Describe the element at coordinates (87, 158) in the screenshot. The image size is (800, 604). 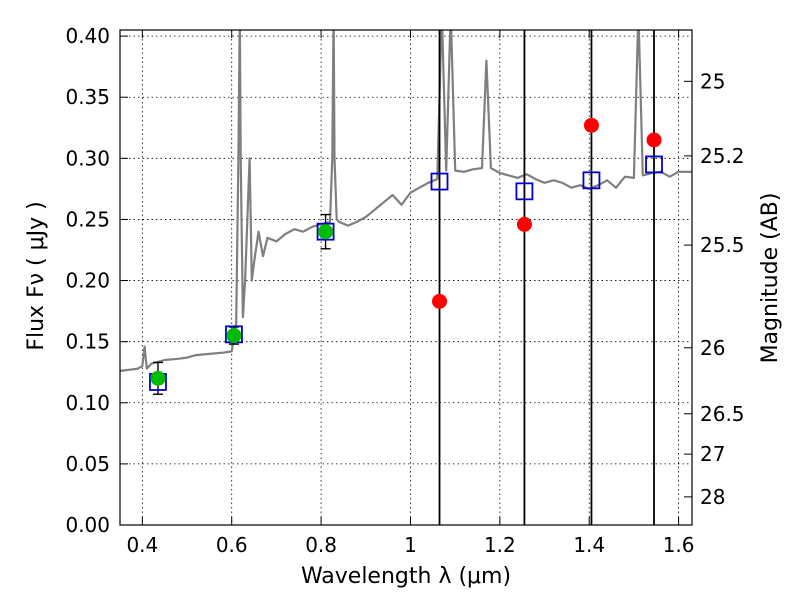
I see `y-tick-label: 0.30` at that location.